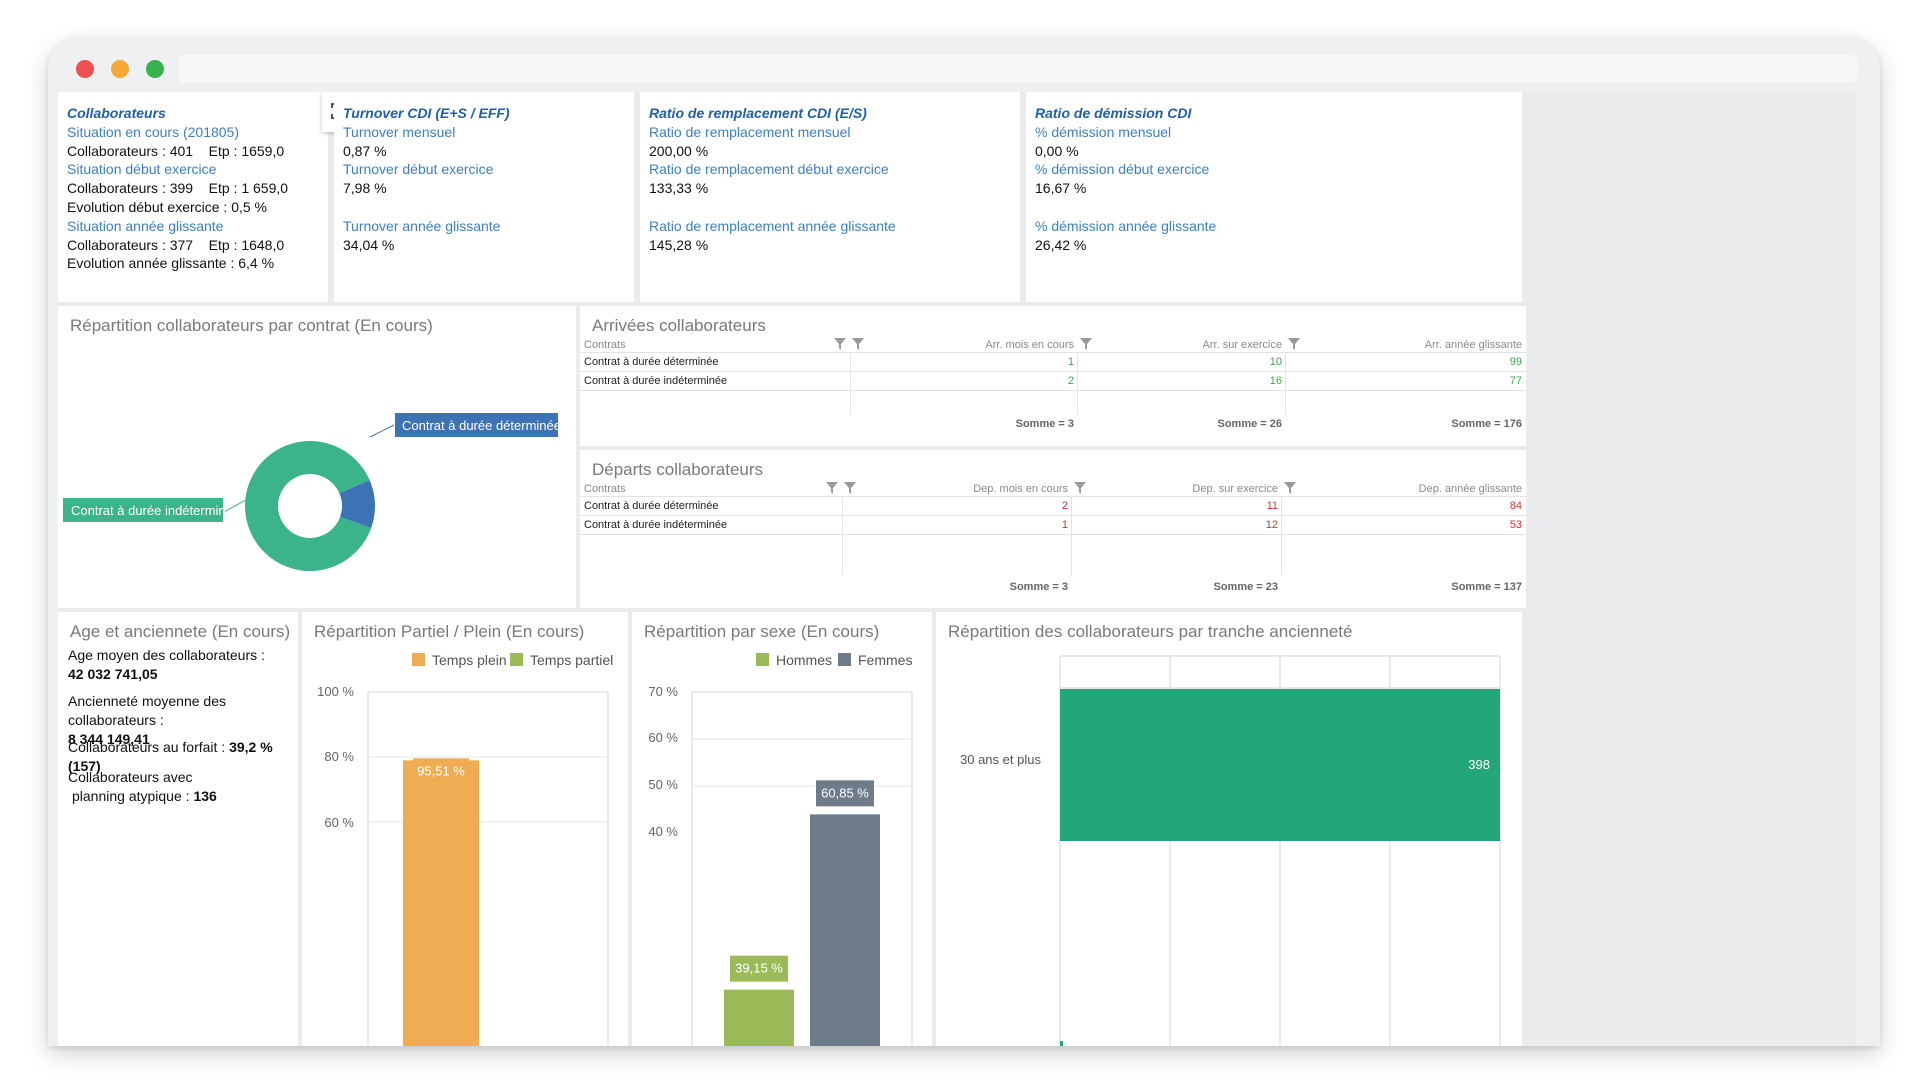 Image resolution: width=1920 pixels, height=1080 pixels. What do you see at coordinates (679, 150) in the screenshot?
I see `kpi-value: 200,00 %` at bounding box center [679, 150].